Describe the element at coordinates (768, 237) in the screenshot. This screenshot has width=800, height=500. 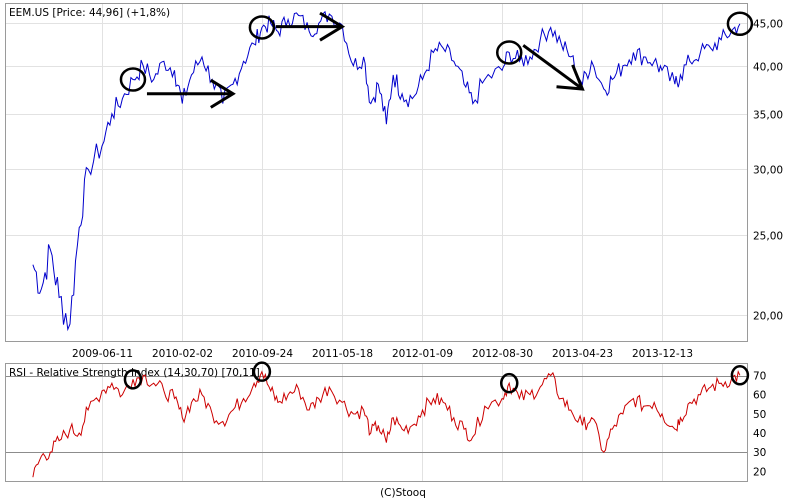
I see `price-y-tick-label: 25,00` at that location.